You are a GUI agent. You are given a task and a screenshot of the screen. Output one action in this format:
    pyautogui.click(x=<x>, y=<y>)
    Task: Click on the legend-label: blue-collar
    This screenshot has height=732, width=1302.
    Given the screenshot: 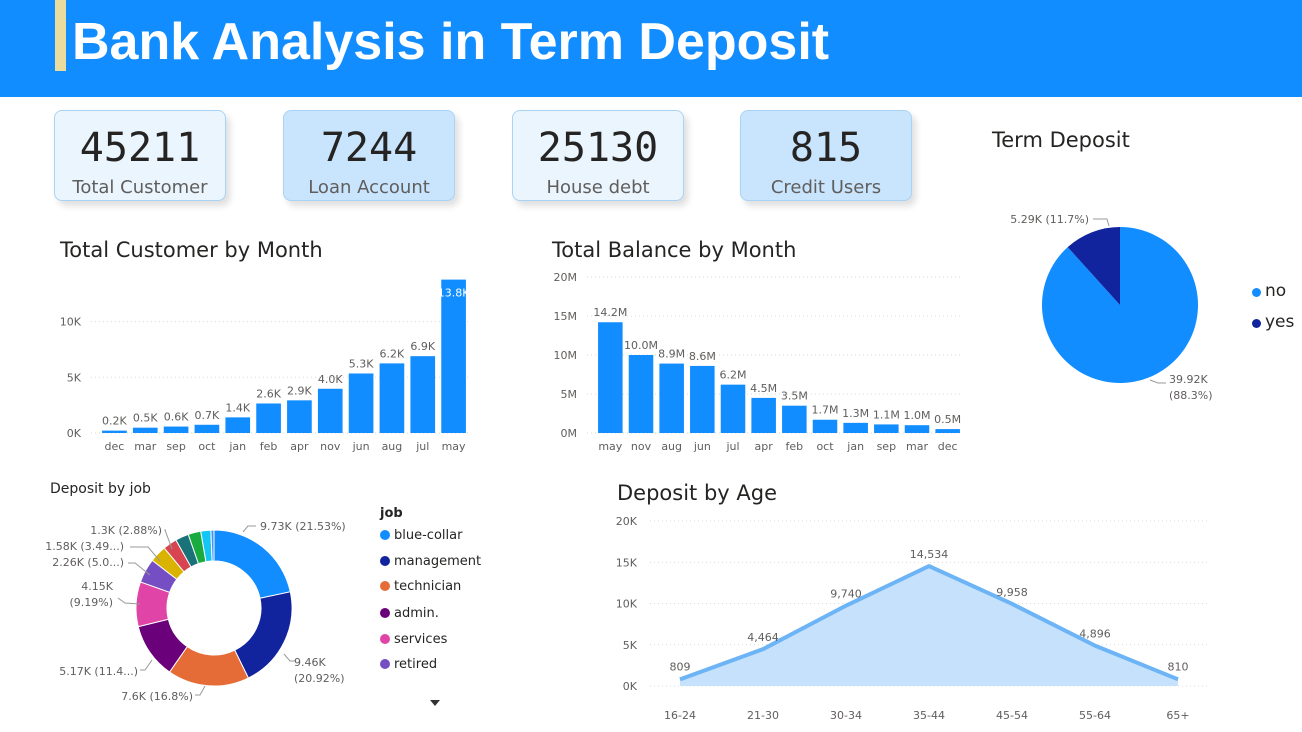 What is the action you would take?
    pyautogui.click(x=428, y=535)
    